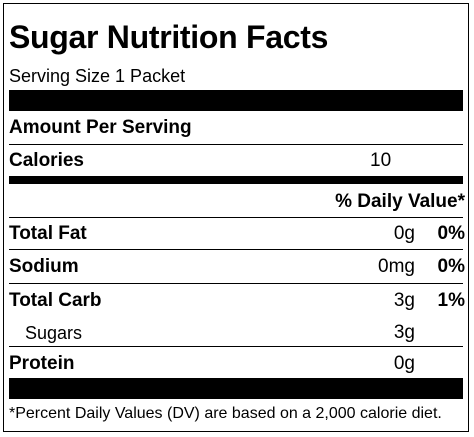  I want to click on nutrient-dv-total-carb: 1%, so click(451, 300).